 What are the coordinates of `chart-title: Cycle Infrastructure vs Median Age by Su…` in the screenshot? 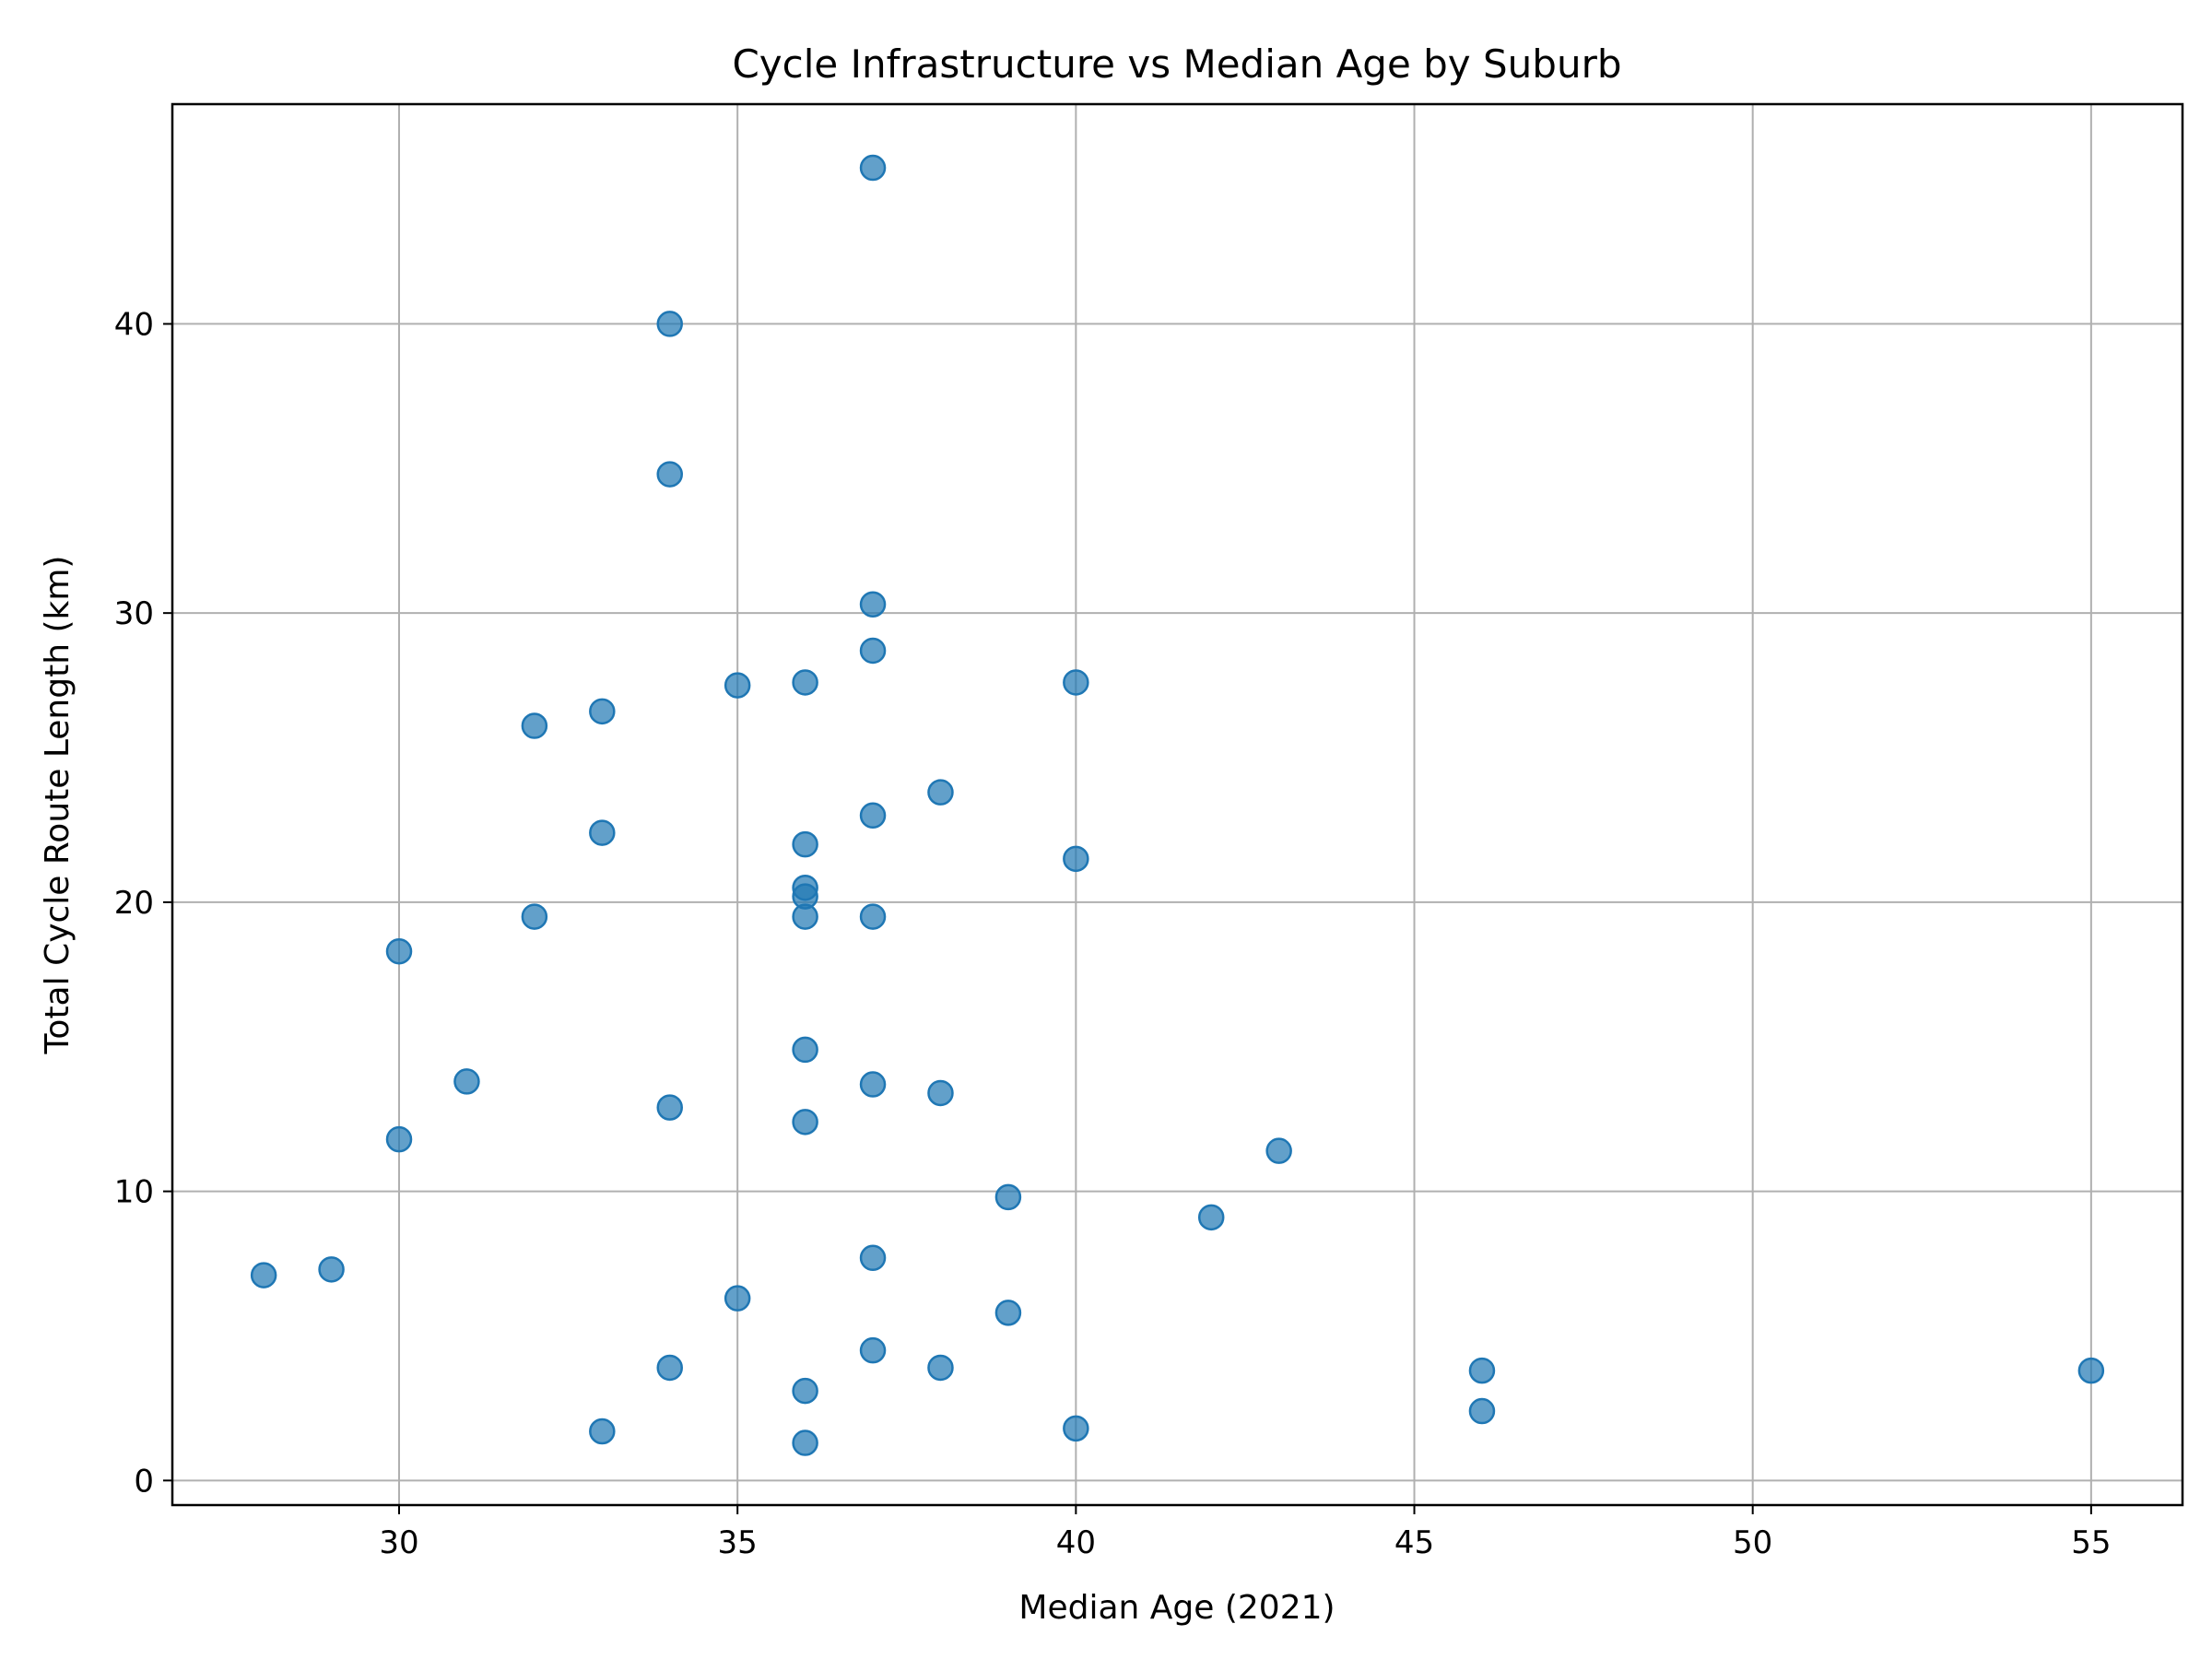 It's located at (1176, 64).